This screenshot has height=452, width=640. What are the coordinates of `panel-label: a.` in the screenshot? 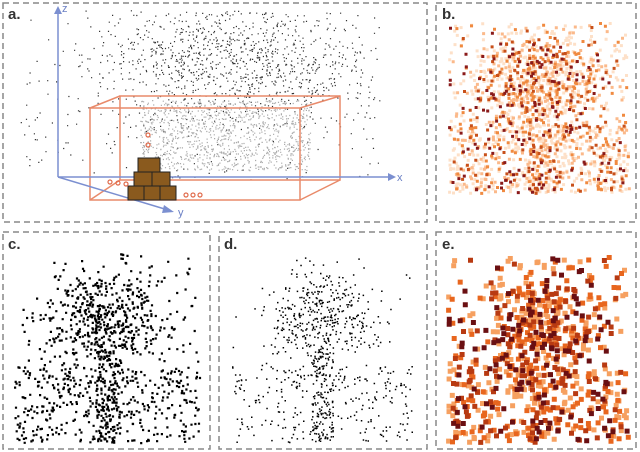 It's located at (14, 14).